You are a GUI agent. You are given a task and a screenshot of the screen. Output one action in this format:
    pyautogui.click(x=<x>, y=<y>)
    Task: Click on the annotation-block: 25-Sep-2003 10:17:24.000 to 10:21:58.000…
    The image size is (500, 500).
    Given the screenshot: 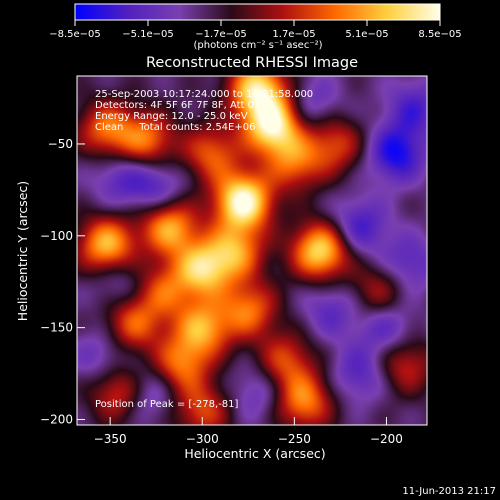 What is the action you would take?
    pyautogui.click(x=204, y=111)
    